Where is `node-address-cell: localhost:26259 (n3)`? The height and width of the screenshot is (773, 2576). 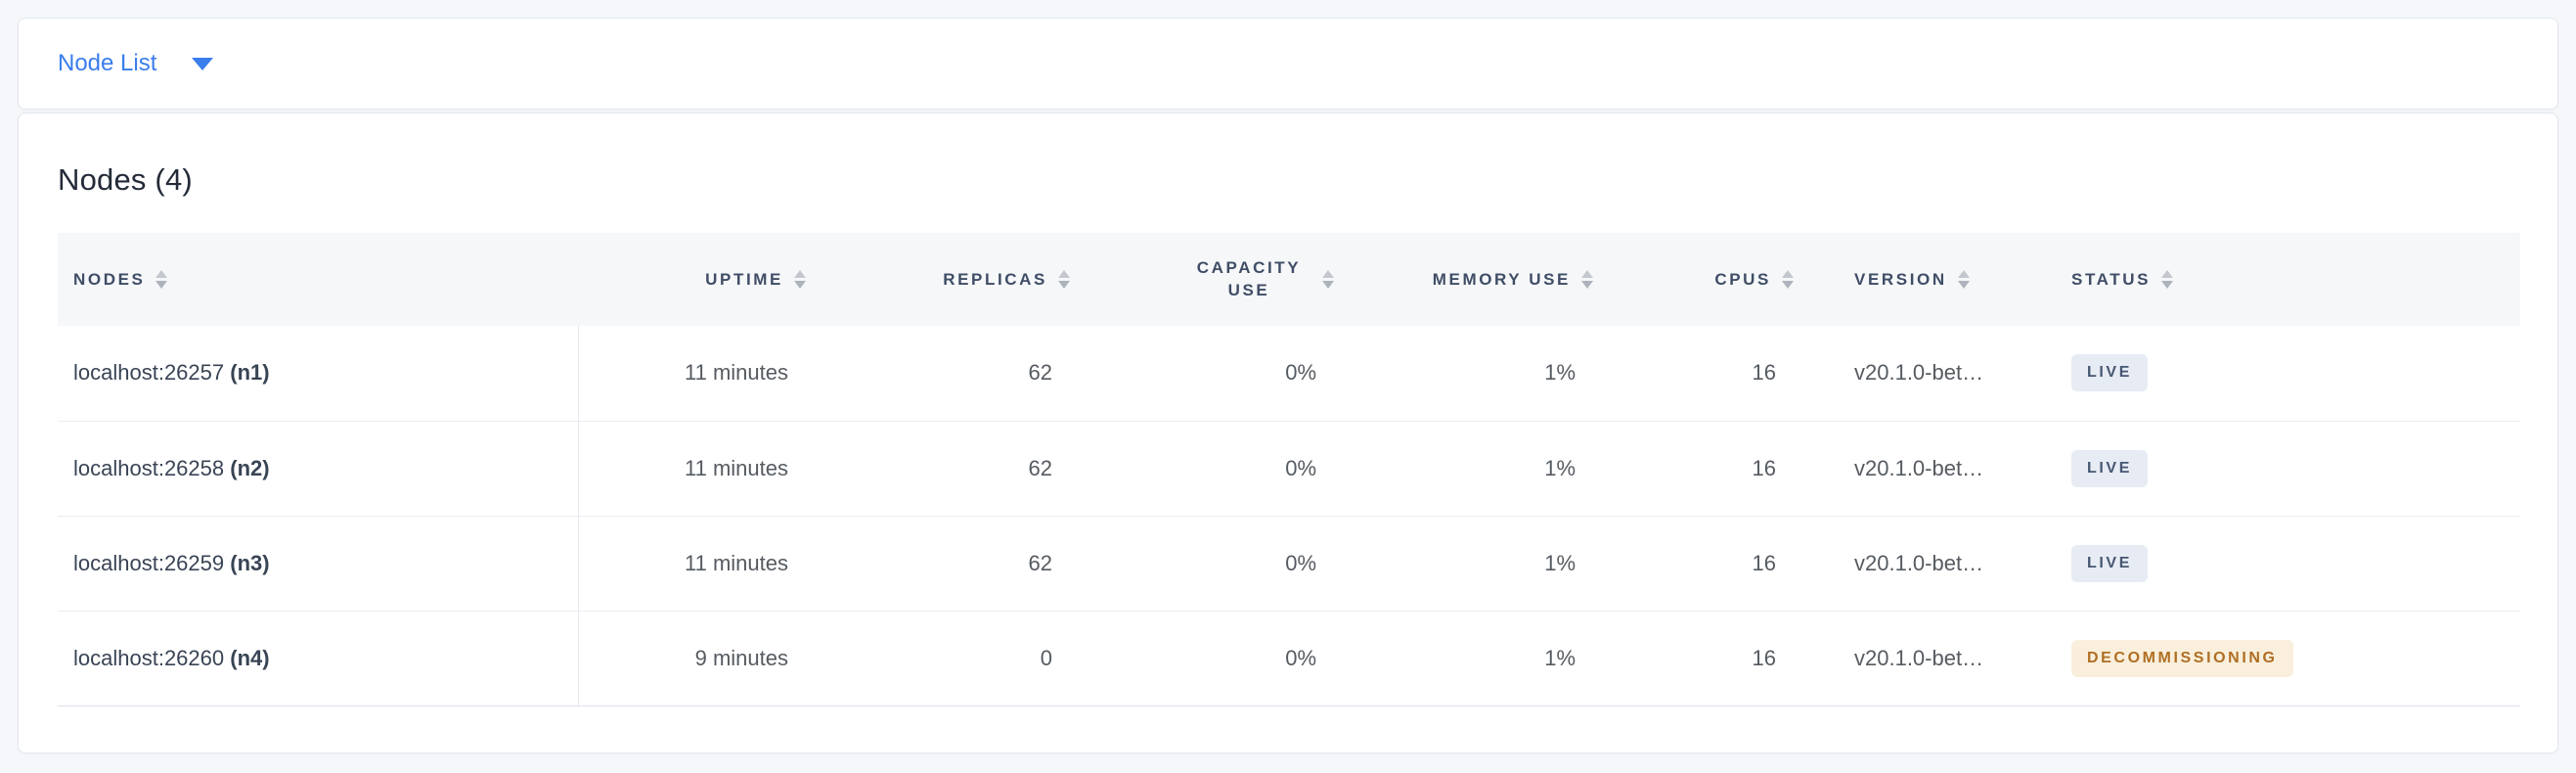
node-address-cell: localhost:26259 (n3) is located at coordinates (318, 564).